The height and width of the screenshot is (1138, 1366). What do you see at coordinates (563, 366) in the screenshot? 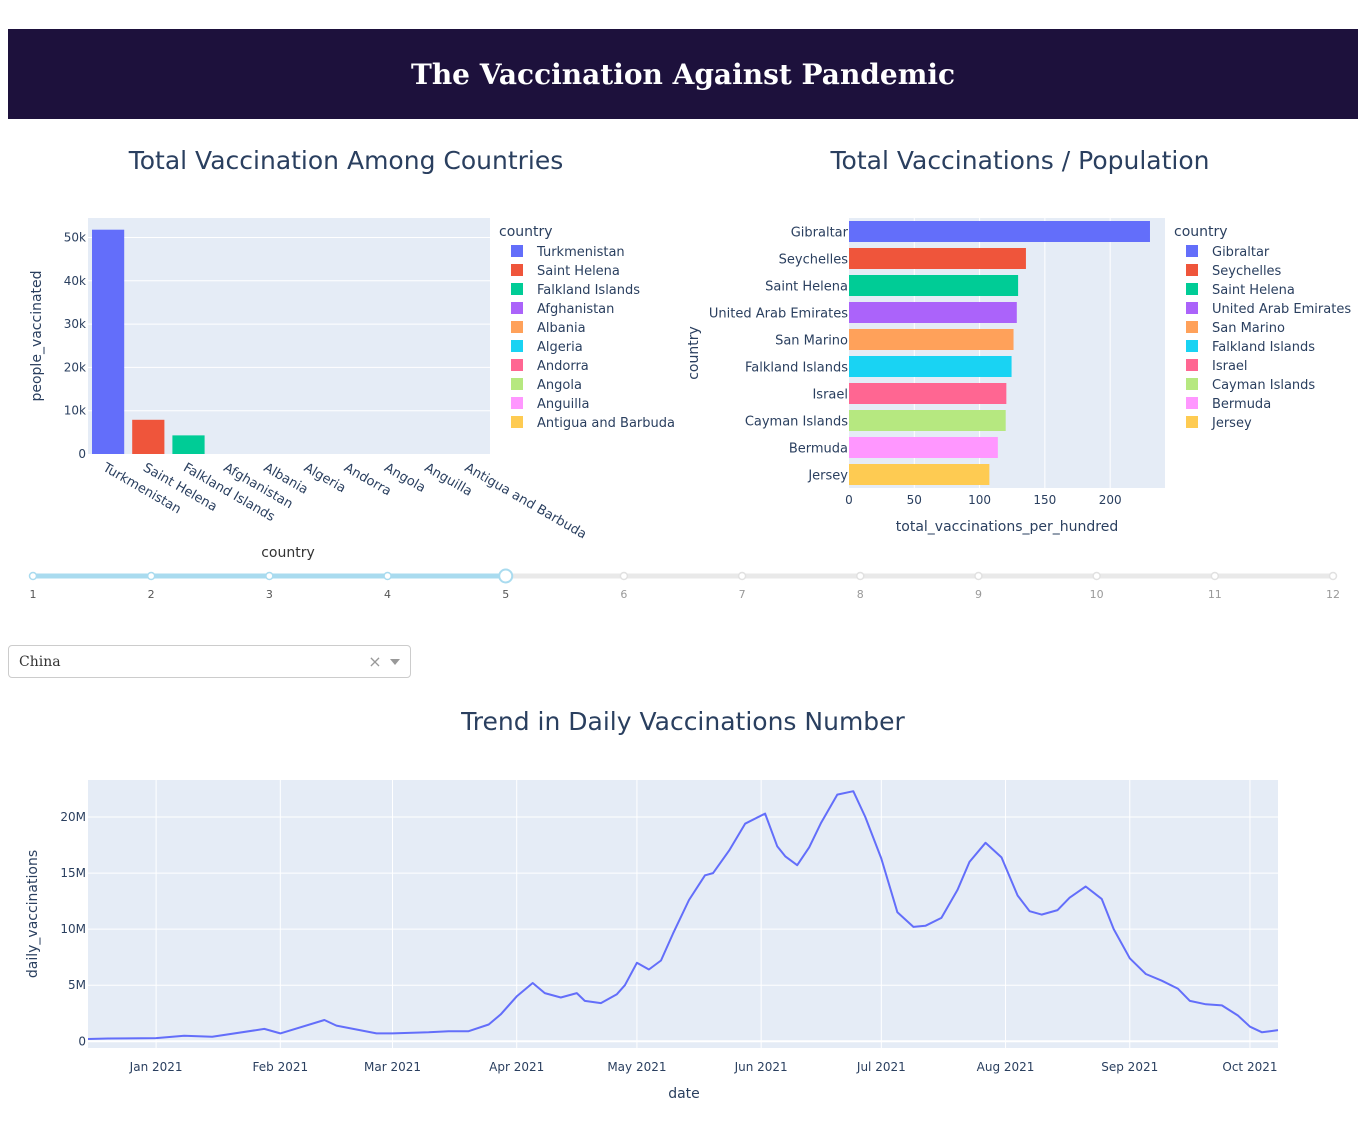
I see `legend-item-andorra: Andorra` at bounding box center [563, 366].